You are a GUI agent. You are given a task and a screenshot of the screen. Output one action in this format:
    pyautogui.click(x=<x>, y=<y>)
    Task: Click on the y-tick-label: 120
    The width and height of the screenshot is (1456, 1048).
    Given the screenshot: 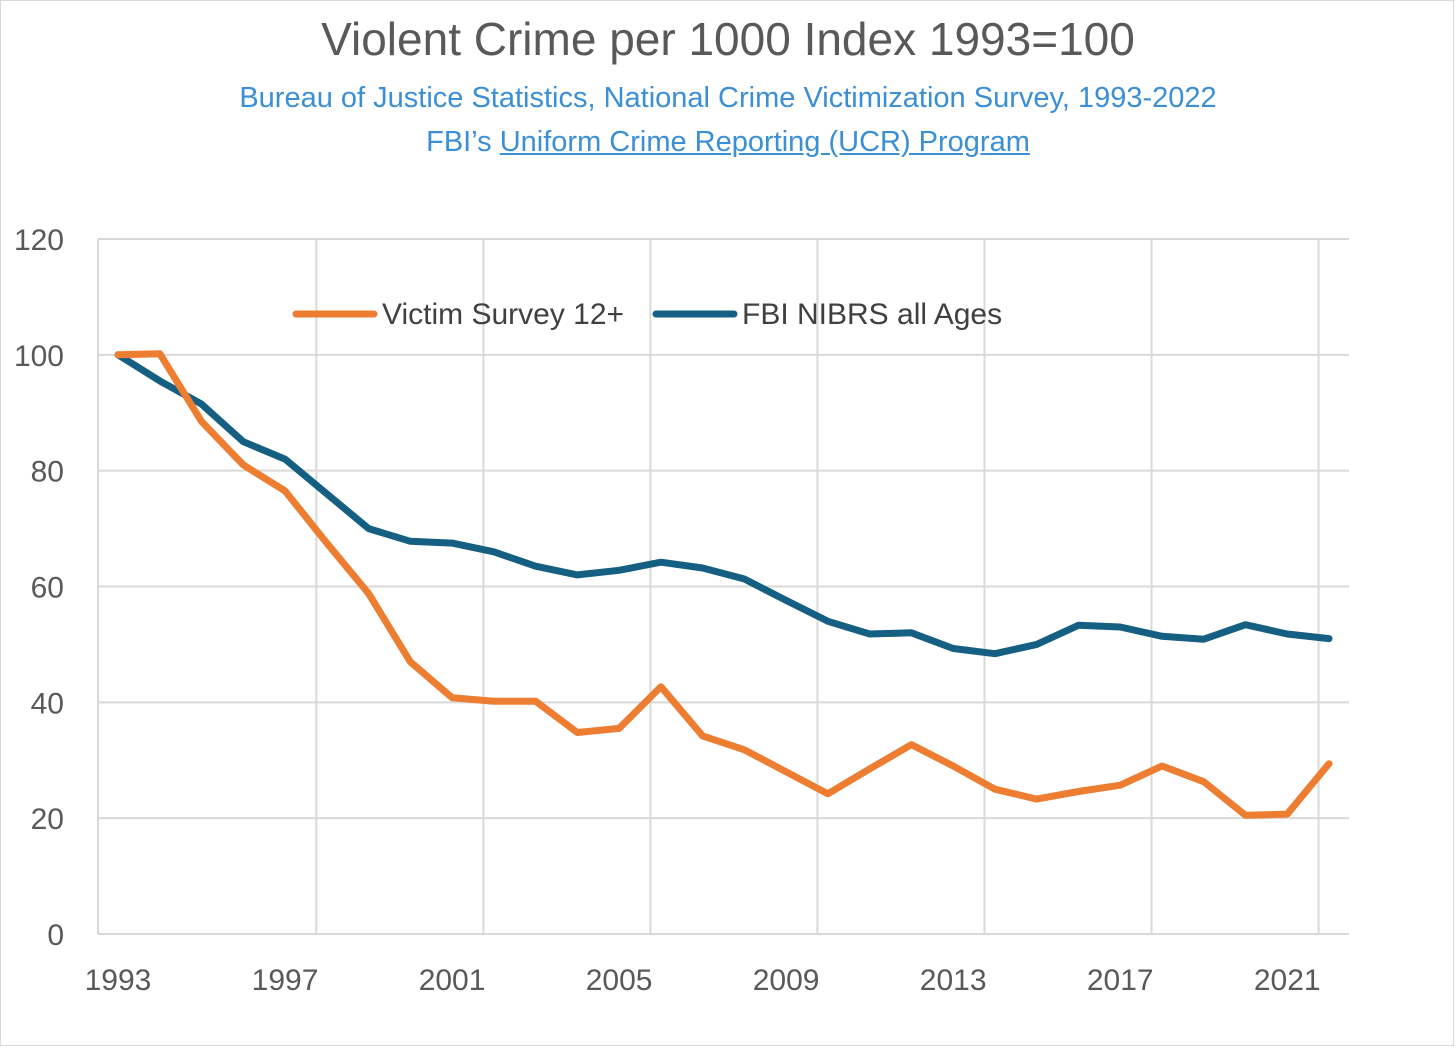 What is the action you would take?
    pyautogui.click(x=39, y=240)
    